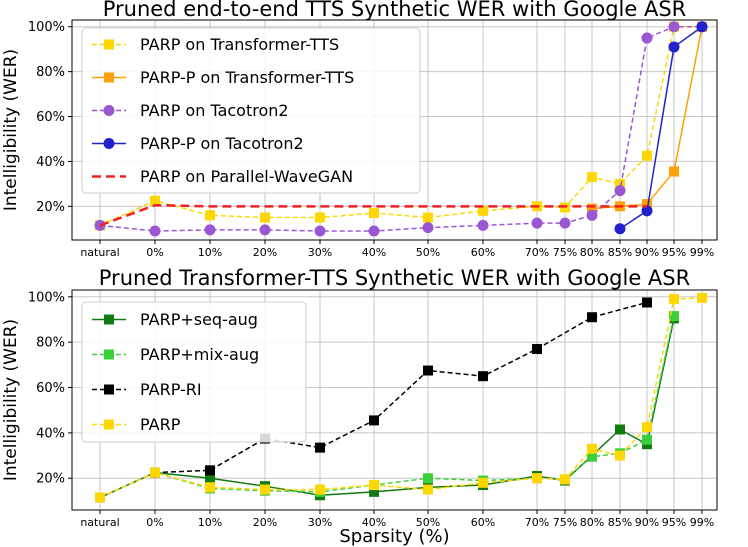  Describe the element at coordinates (674, 522) in the screenshot. I see `x-tick-label: 95%` at that location.